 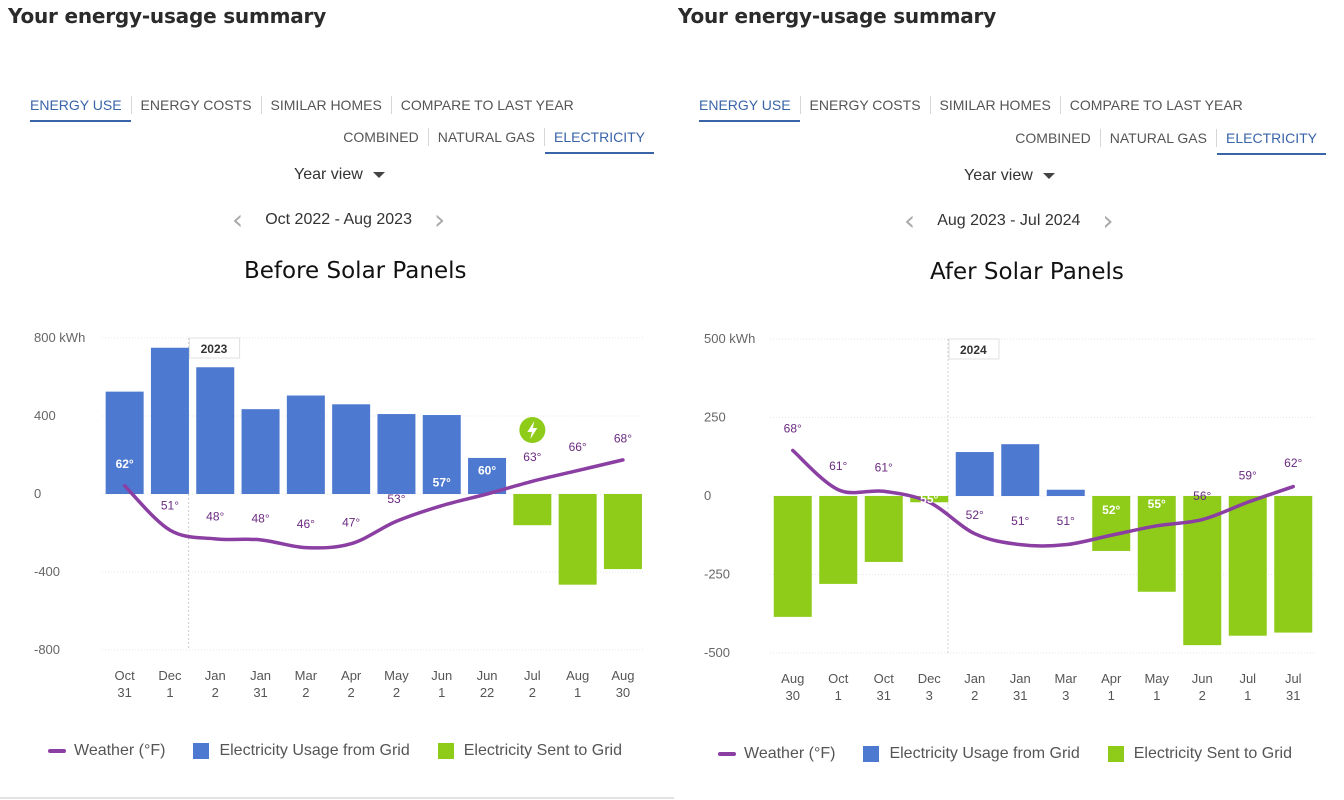 What do you see at coordinates (45, 415) in the screenshot?
I see `y-tick-label: 400` at bounding box center [45, 415].